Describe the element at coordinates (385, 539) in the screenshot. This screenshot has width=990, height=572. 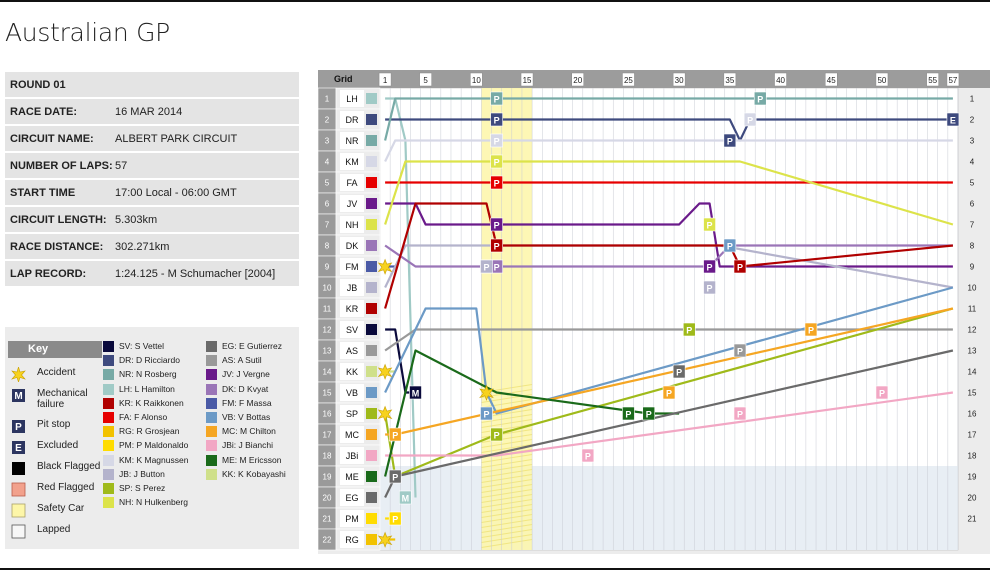
I see `accident-marker` at that location.